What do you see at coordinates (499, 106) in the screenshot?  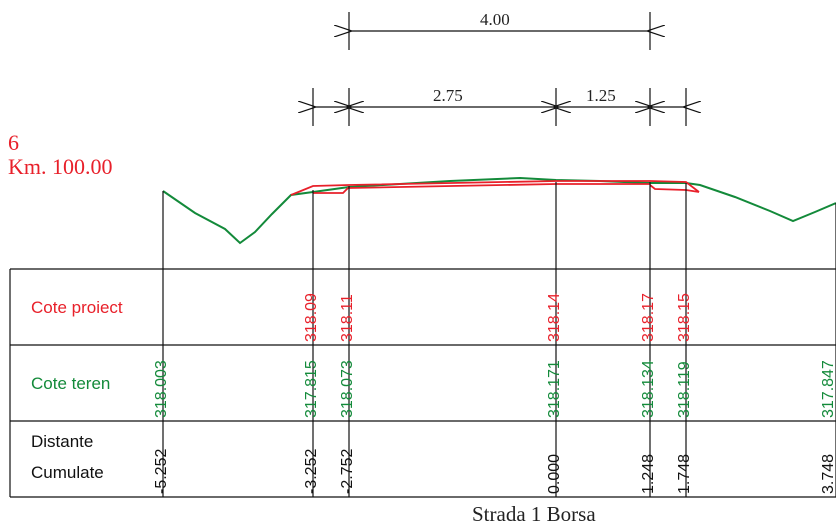 I see `dimension-chain: 2.75 1.25` at bounding box center [499, 106].